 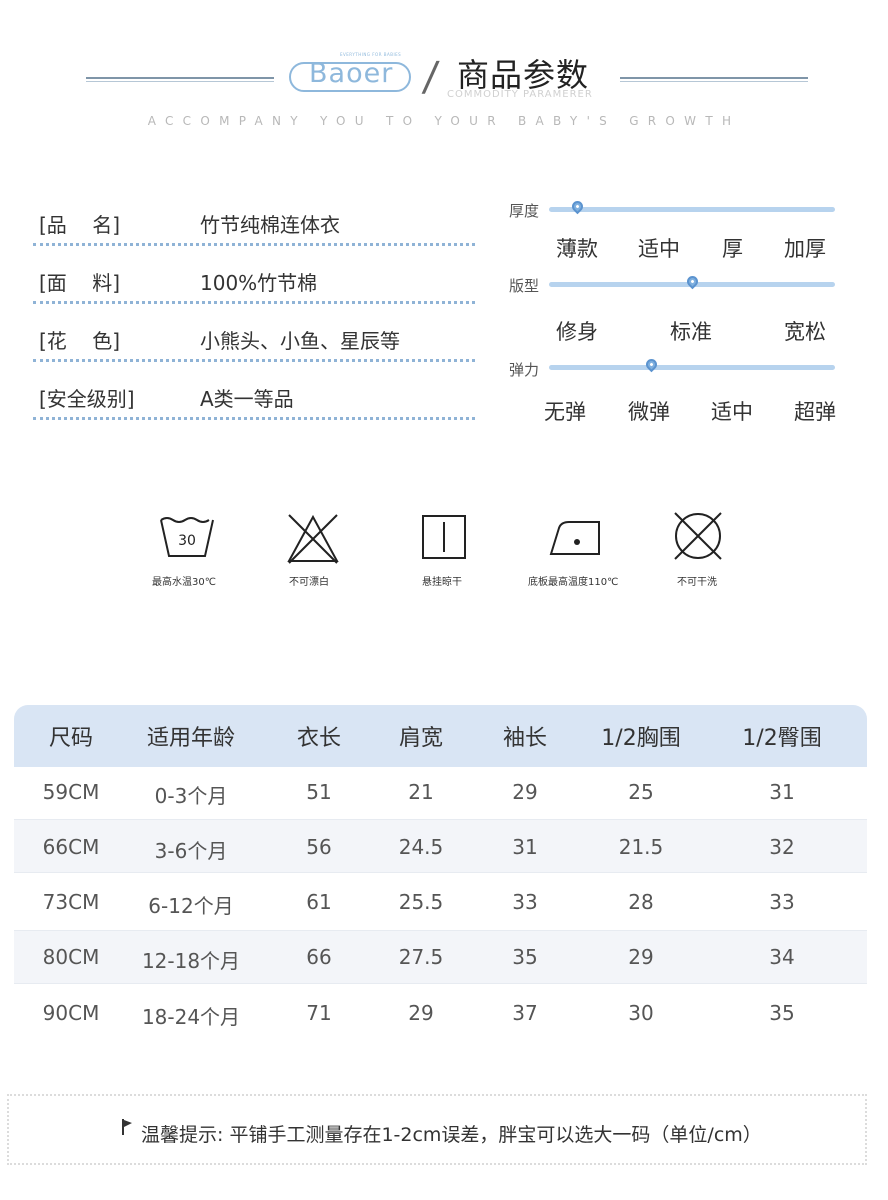 What do you see at coordinates (573, 582) in the screenshot?
I see `care-label-iron: 底板最高温度110℃` at bounding box center [573, 582].